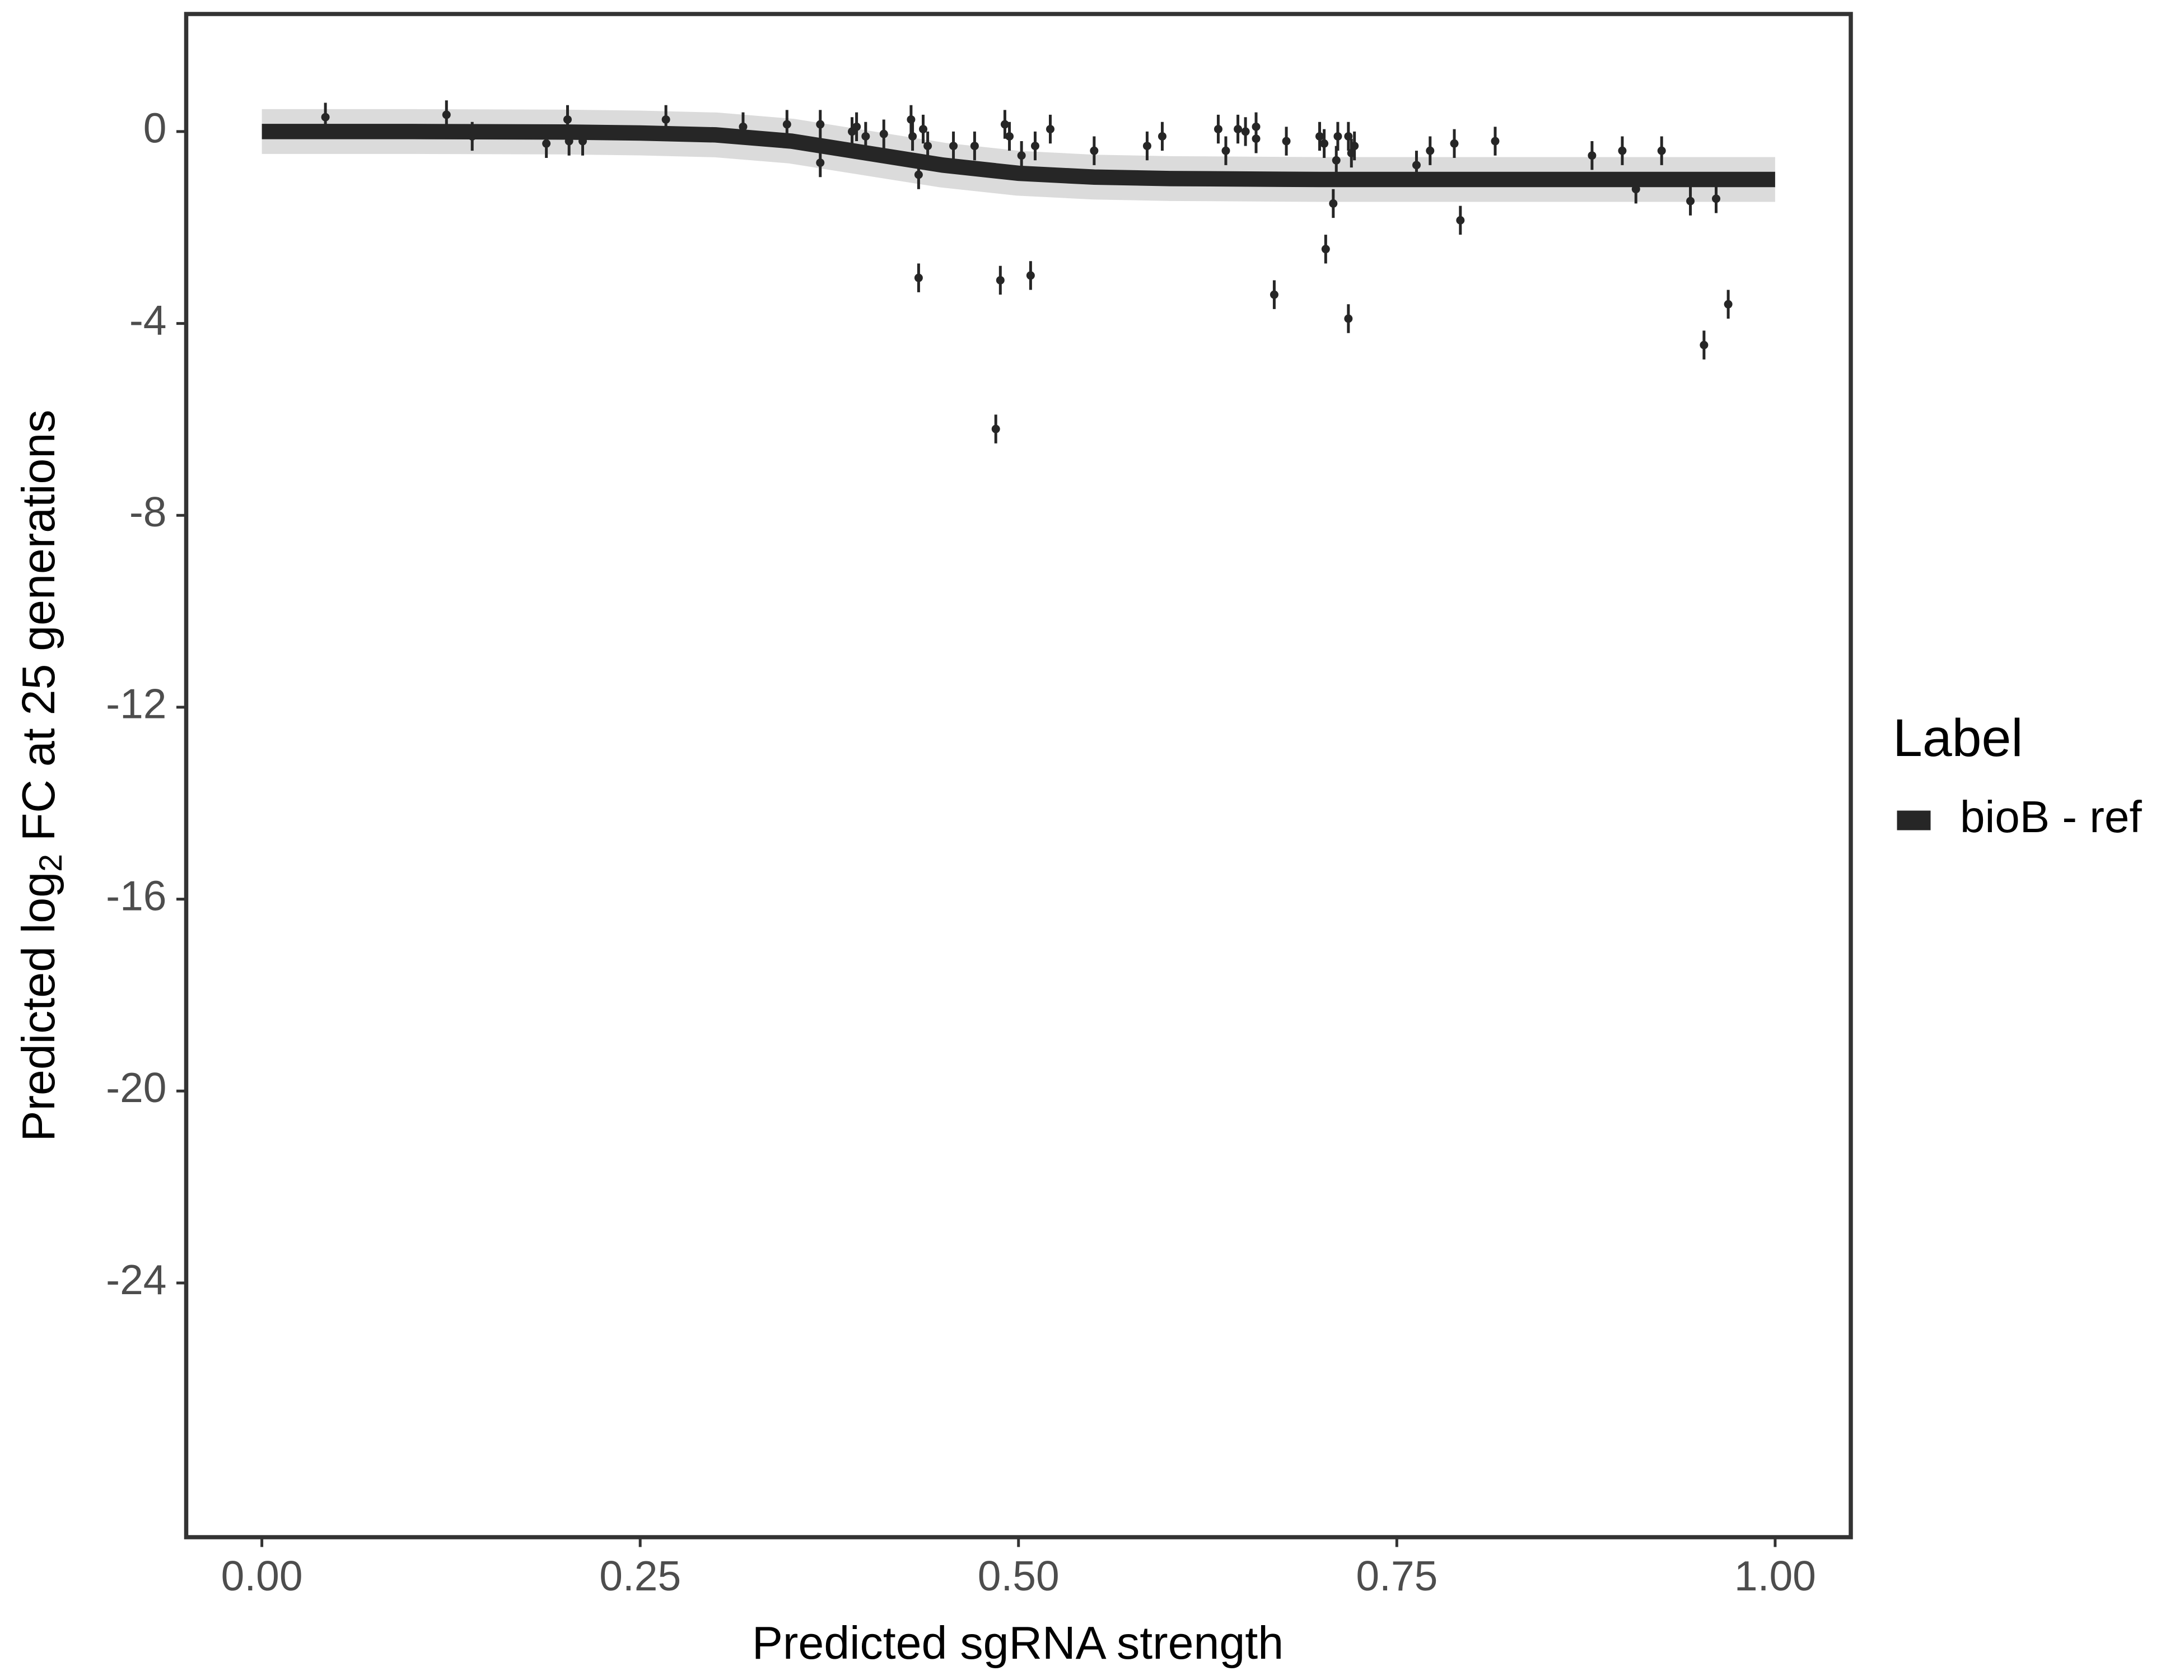 This screenshot has width=2184, height=1680. I want to click on line, so click(1019, 156).